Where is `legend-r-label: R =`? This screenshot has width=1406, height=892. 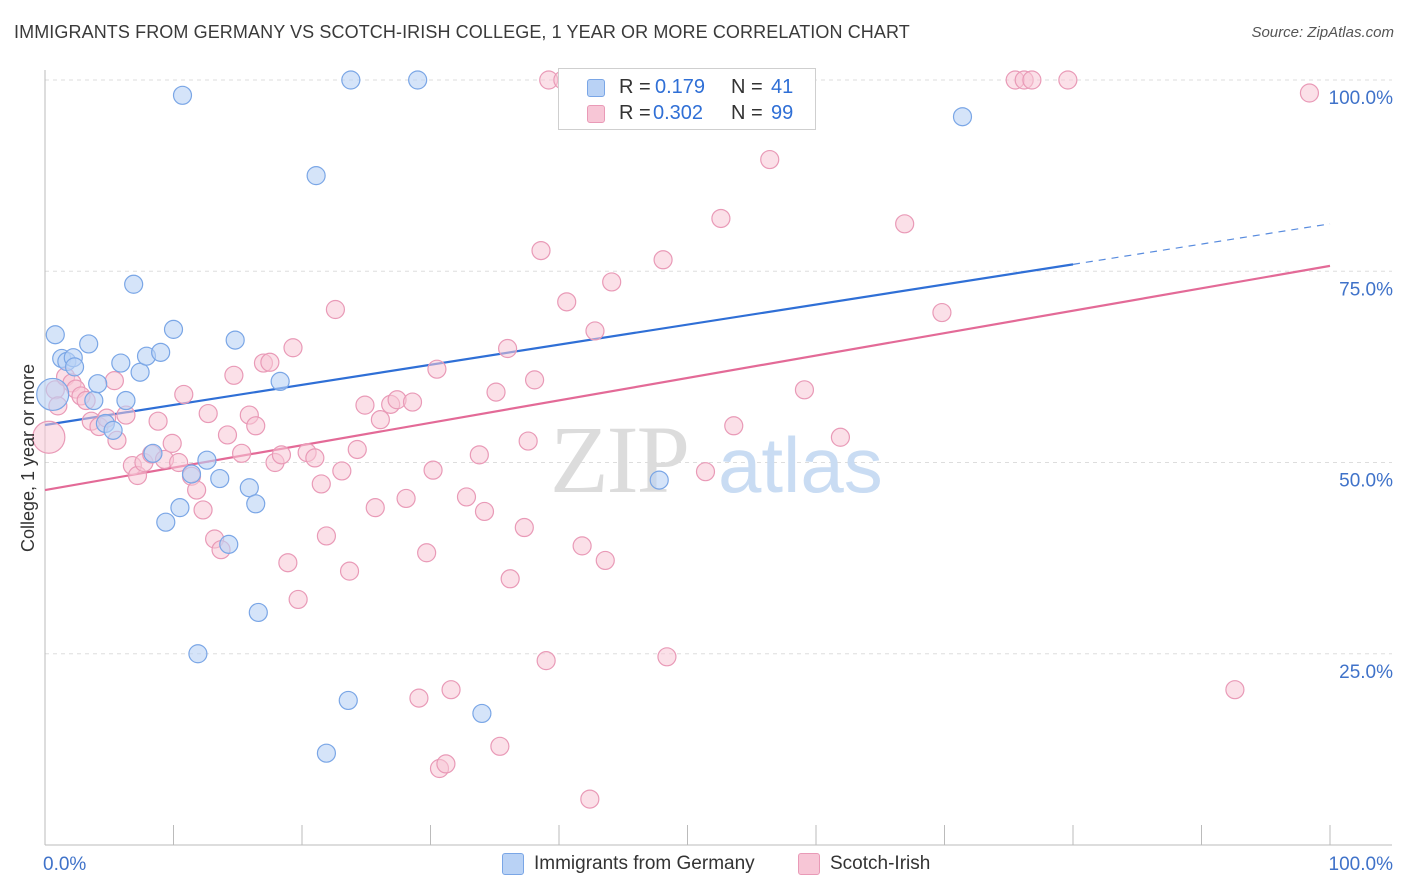 legend-r-label: R = is located at coordinates (635, 87).